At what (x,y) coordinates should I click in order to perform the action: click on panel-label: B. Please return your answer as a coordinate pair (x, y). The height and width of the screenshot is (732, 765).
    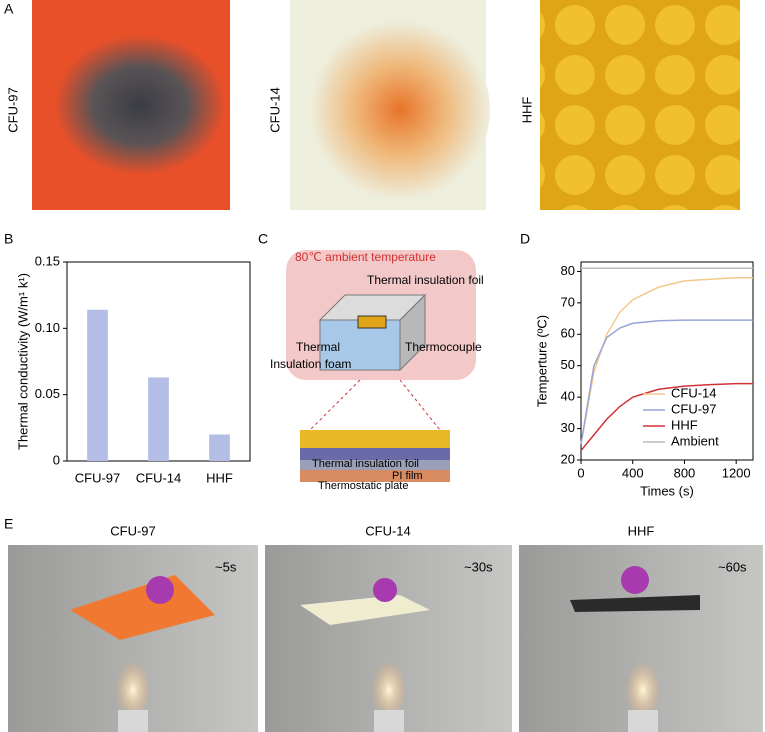
    Looking at the image, I should click on (8, 239).